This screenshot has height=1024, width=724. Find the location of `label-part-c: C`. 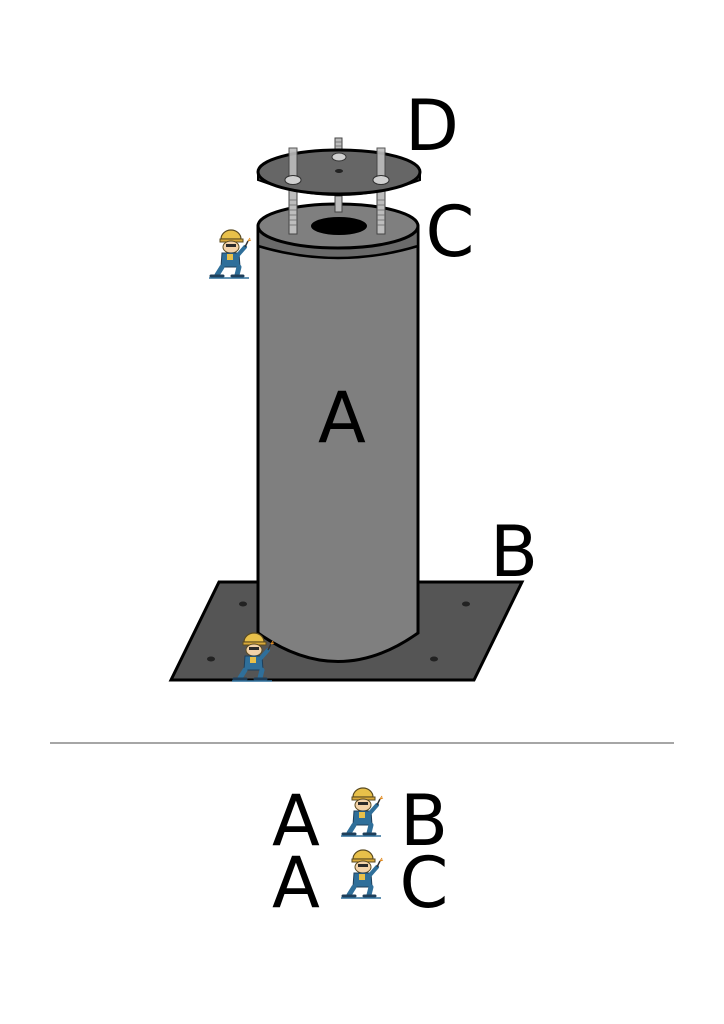

label-part-c: C is located at coordinates (450, 232).